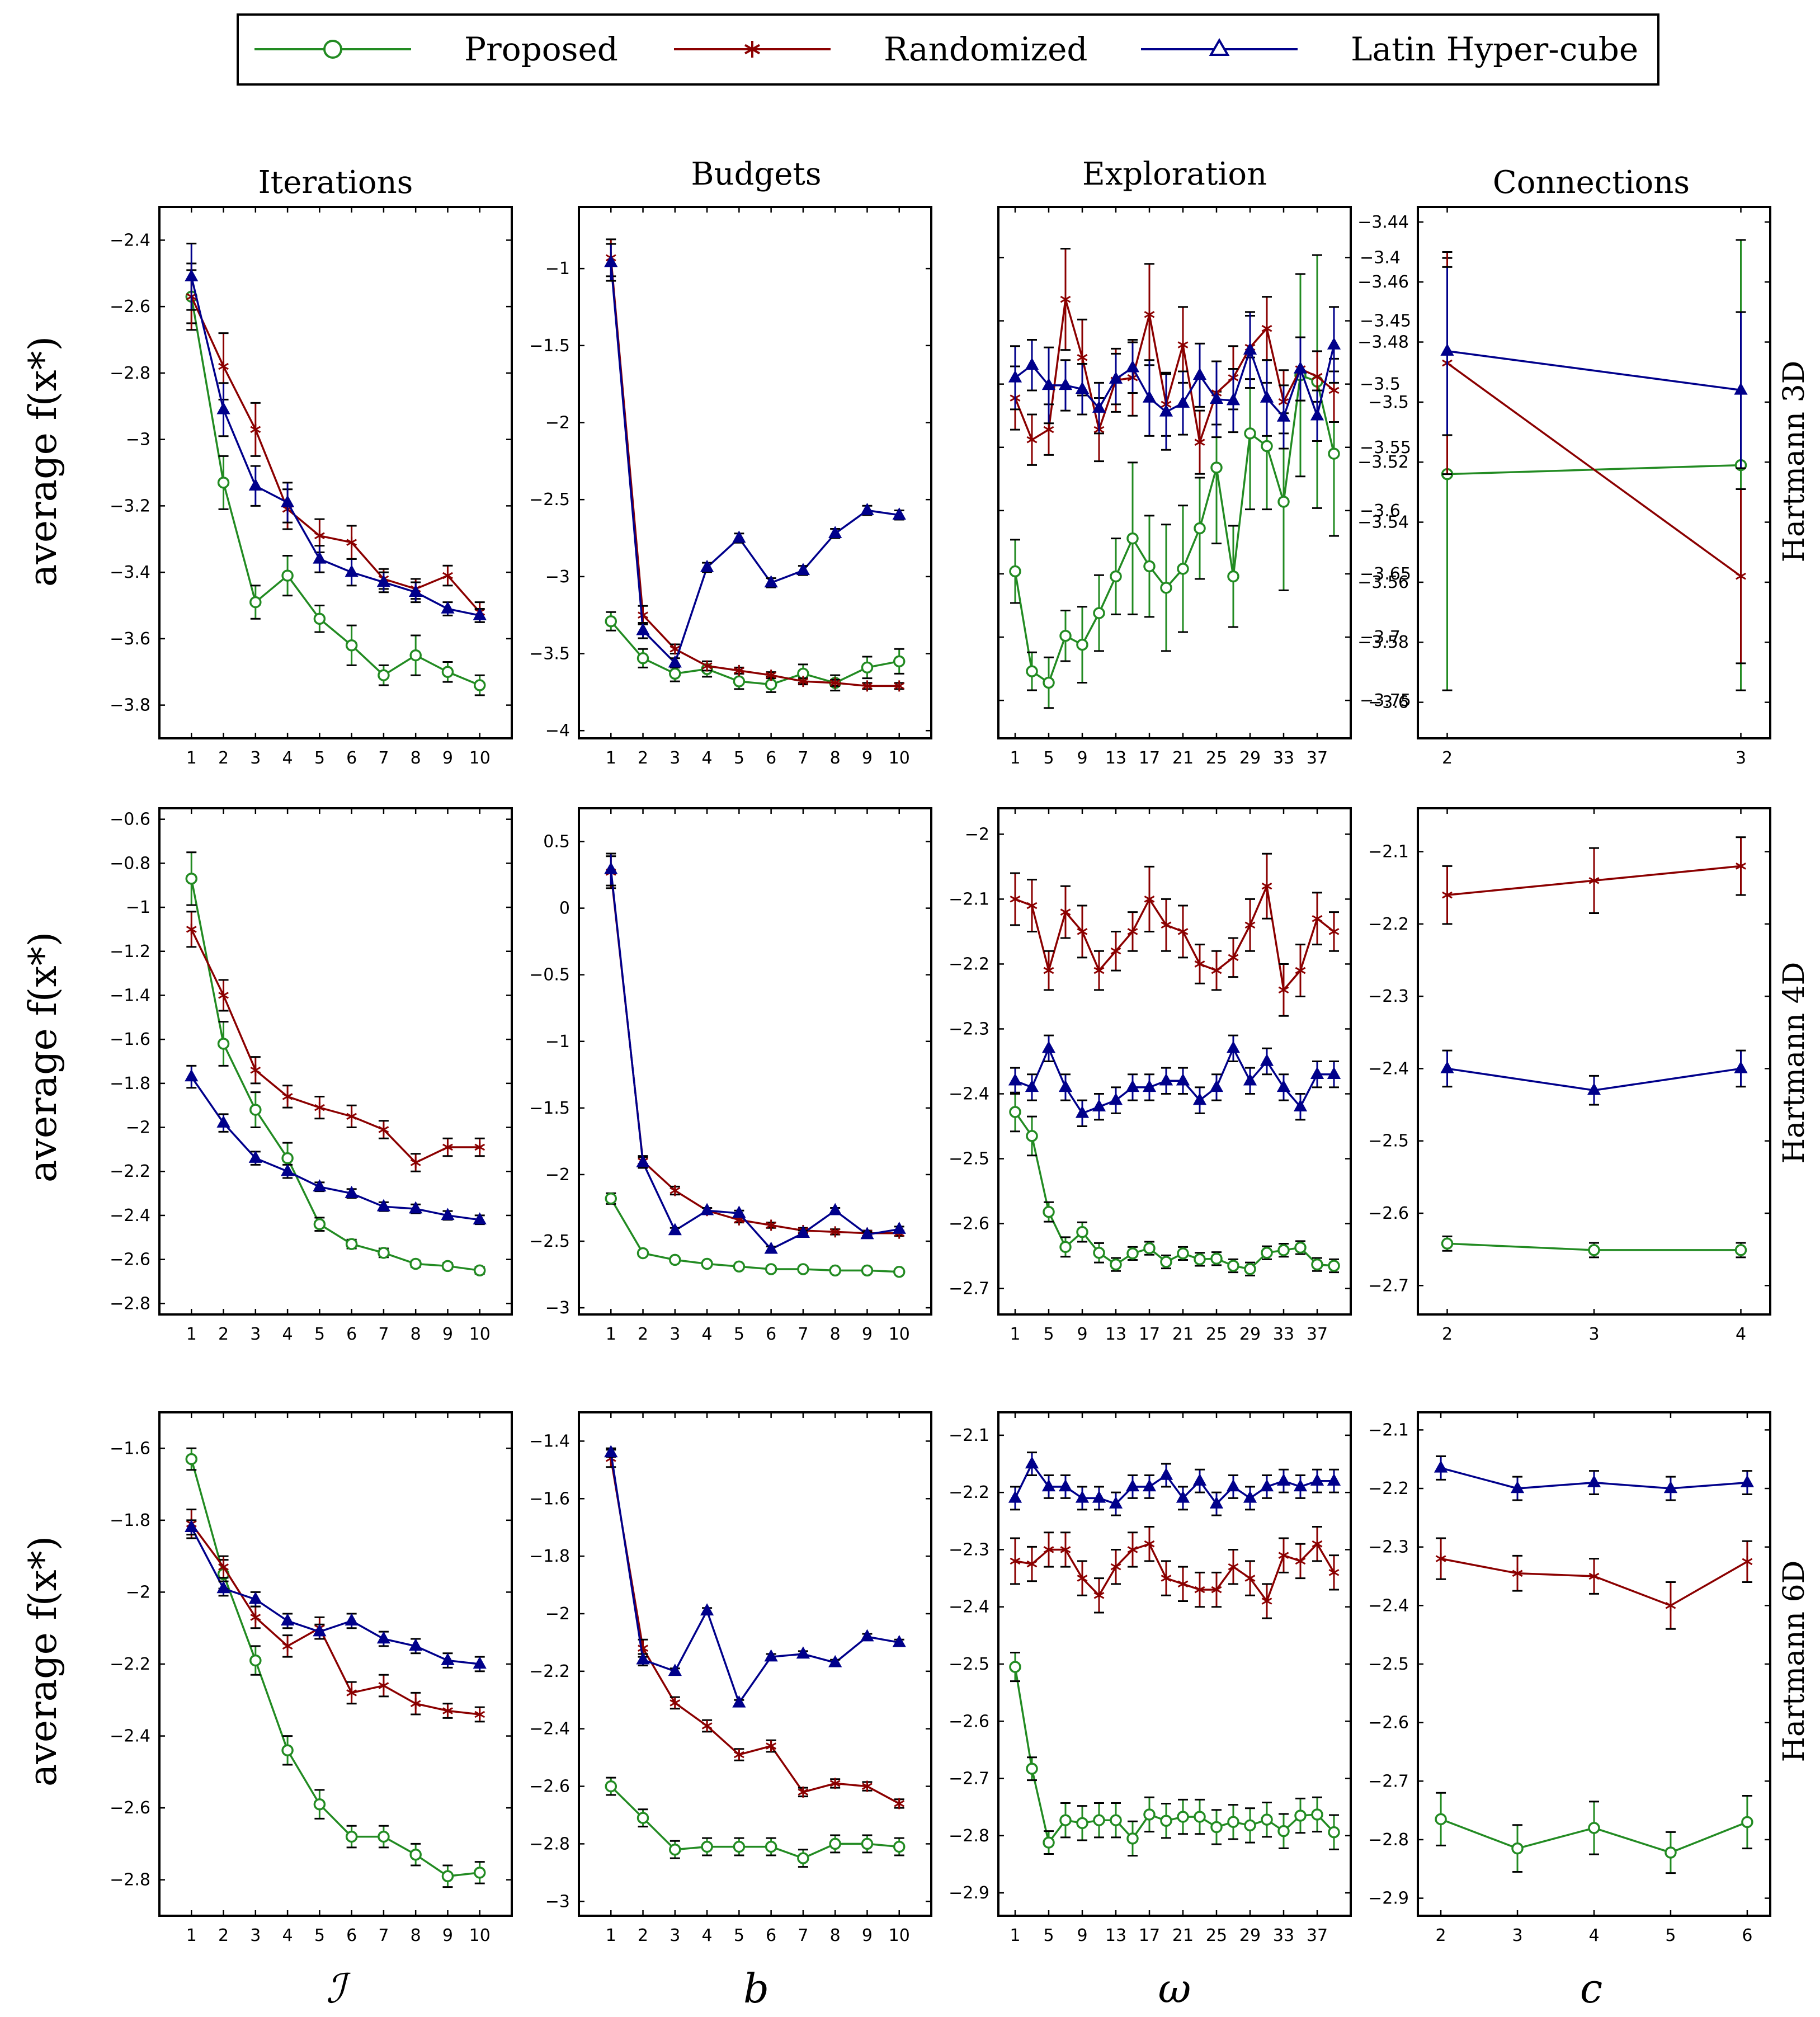 The width and height of the screenshot is (1820, 2017). What do you see at coordinates (755, 1664) in the screenshot?
I see `plot-frame` at bounding box center [755, 1664].